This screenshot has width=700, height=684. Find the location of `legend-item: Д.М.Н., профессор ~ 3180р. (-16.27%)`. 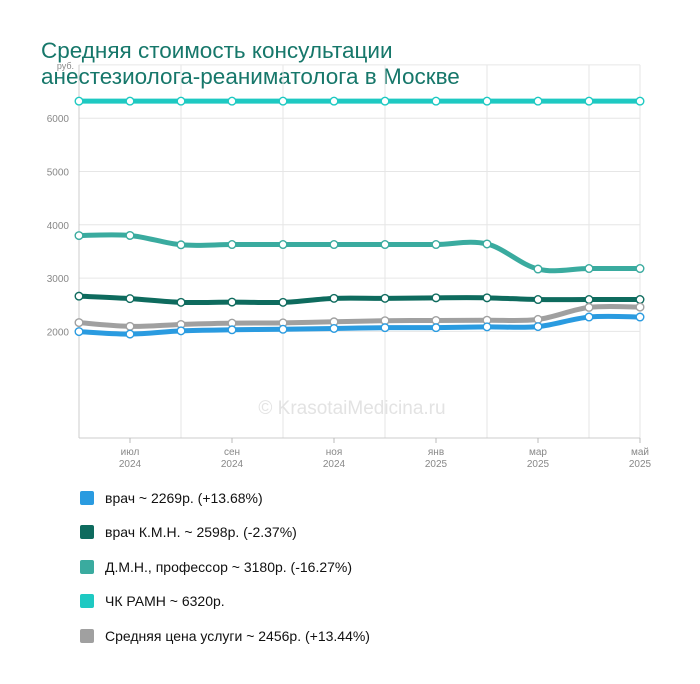

legend-item: Д.М.Н., профессор ~ 3180р. (-16.27%) is located at coordinates (225, 566).